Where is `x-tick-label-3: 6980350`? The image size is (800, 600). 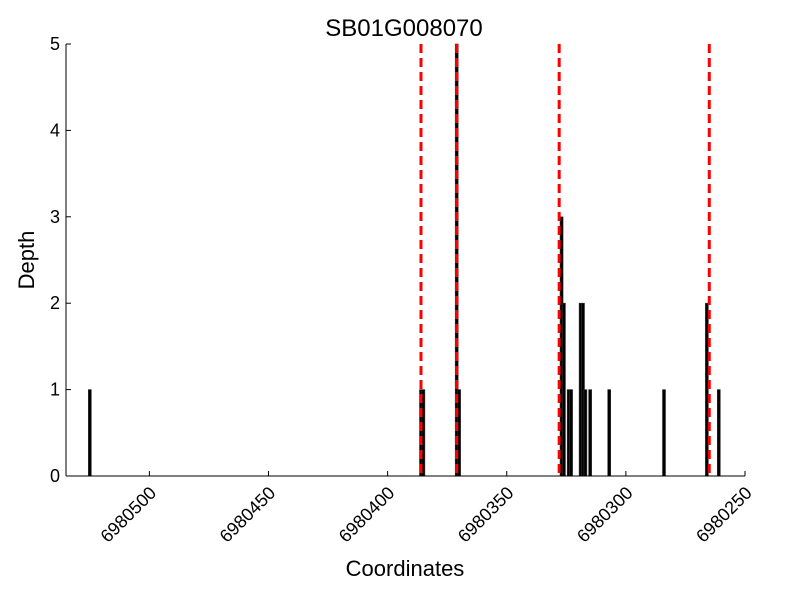 x-tick-label-3: 6980350 is located at coordinates (486, 515).